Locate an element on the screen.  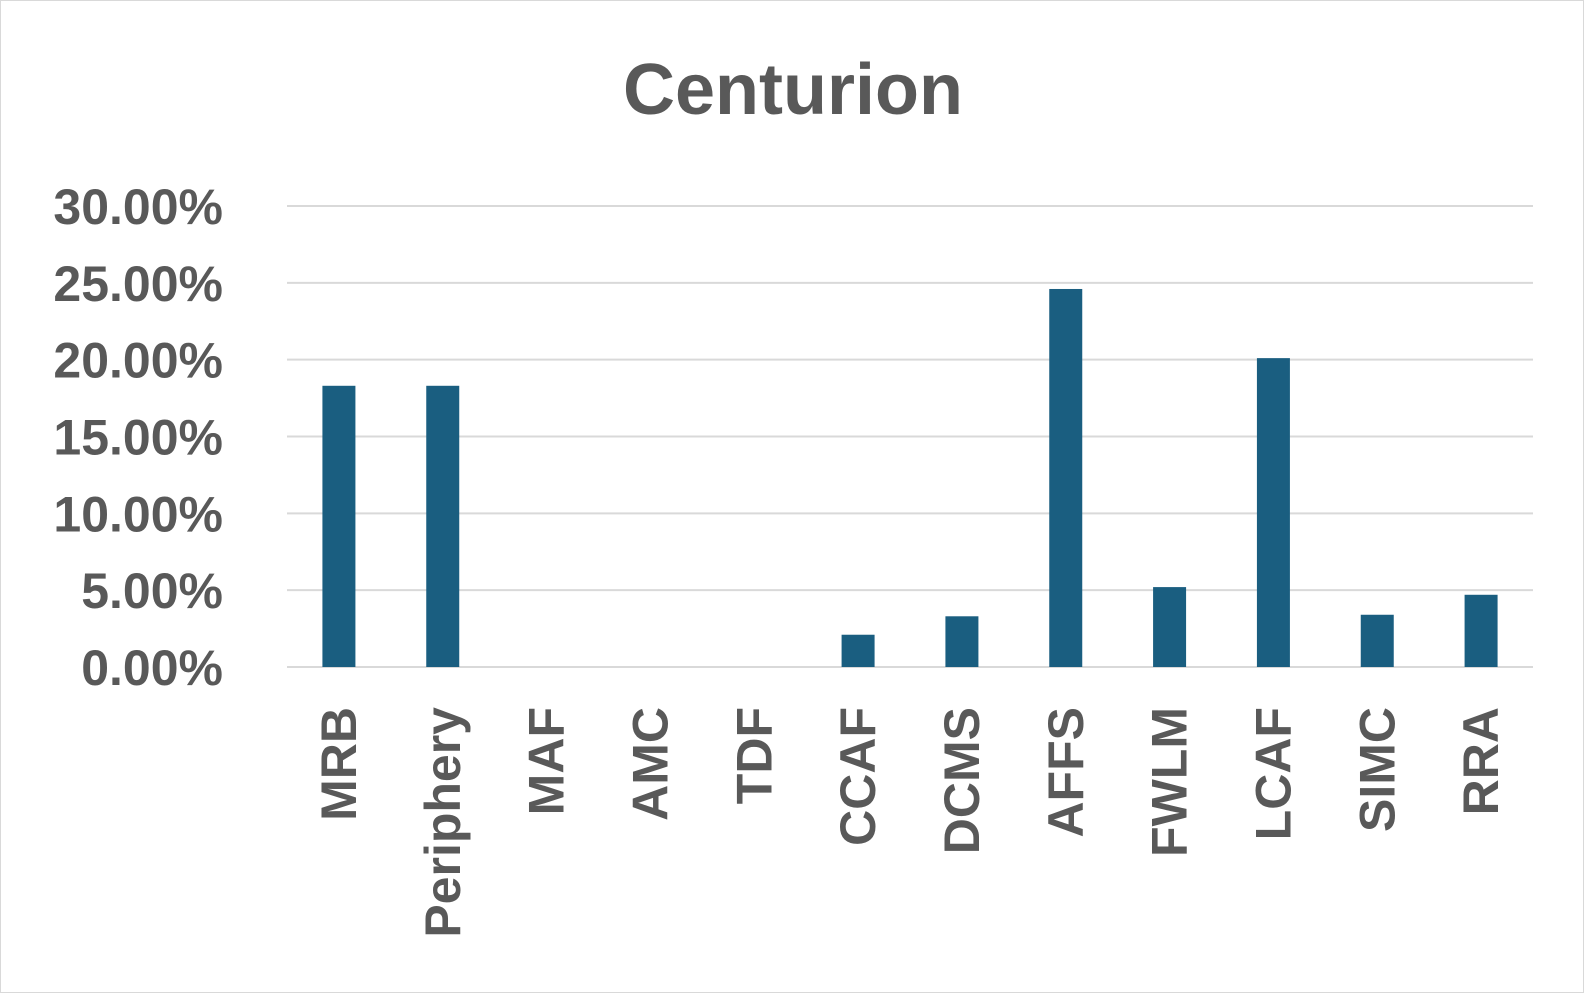
y-tick-label: 15.00% is located at coordinates (138, 438).